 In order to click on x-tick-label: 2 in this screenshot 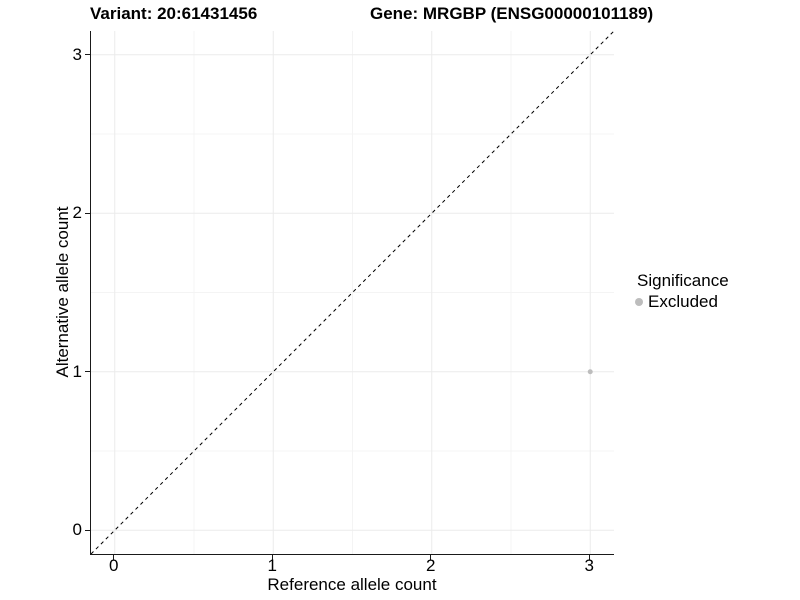, I will do `click(431, 565)`.